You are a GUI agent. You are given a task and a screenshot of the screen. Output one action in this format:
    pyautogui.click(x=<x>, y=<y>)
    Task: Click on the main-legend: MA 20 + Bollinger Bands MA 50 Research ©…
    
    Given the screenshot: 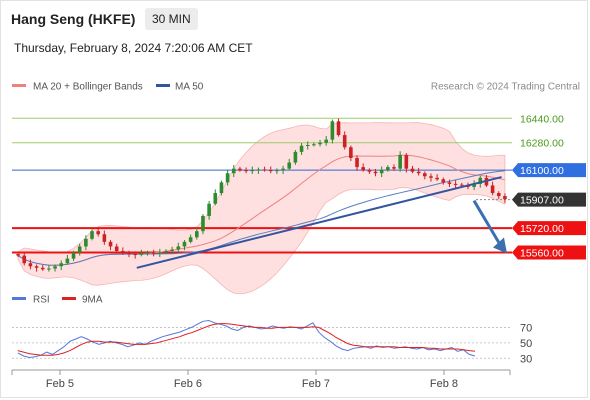 What is the action you would take?
    pyautogui.click(x=296, y=87)
    